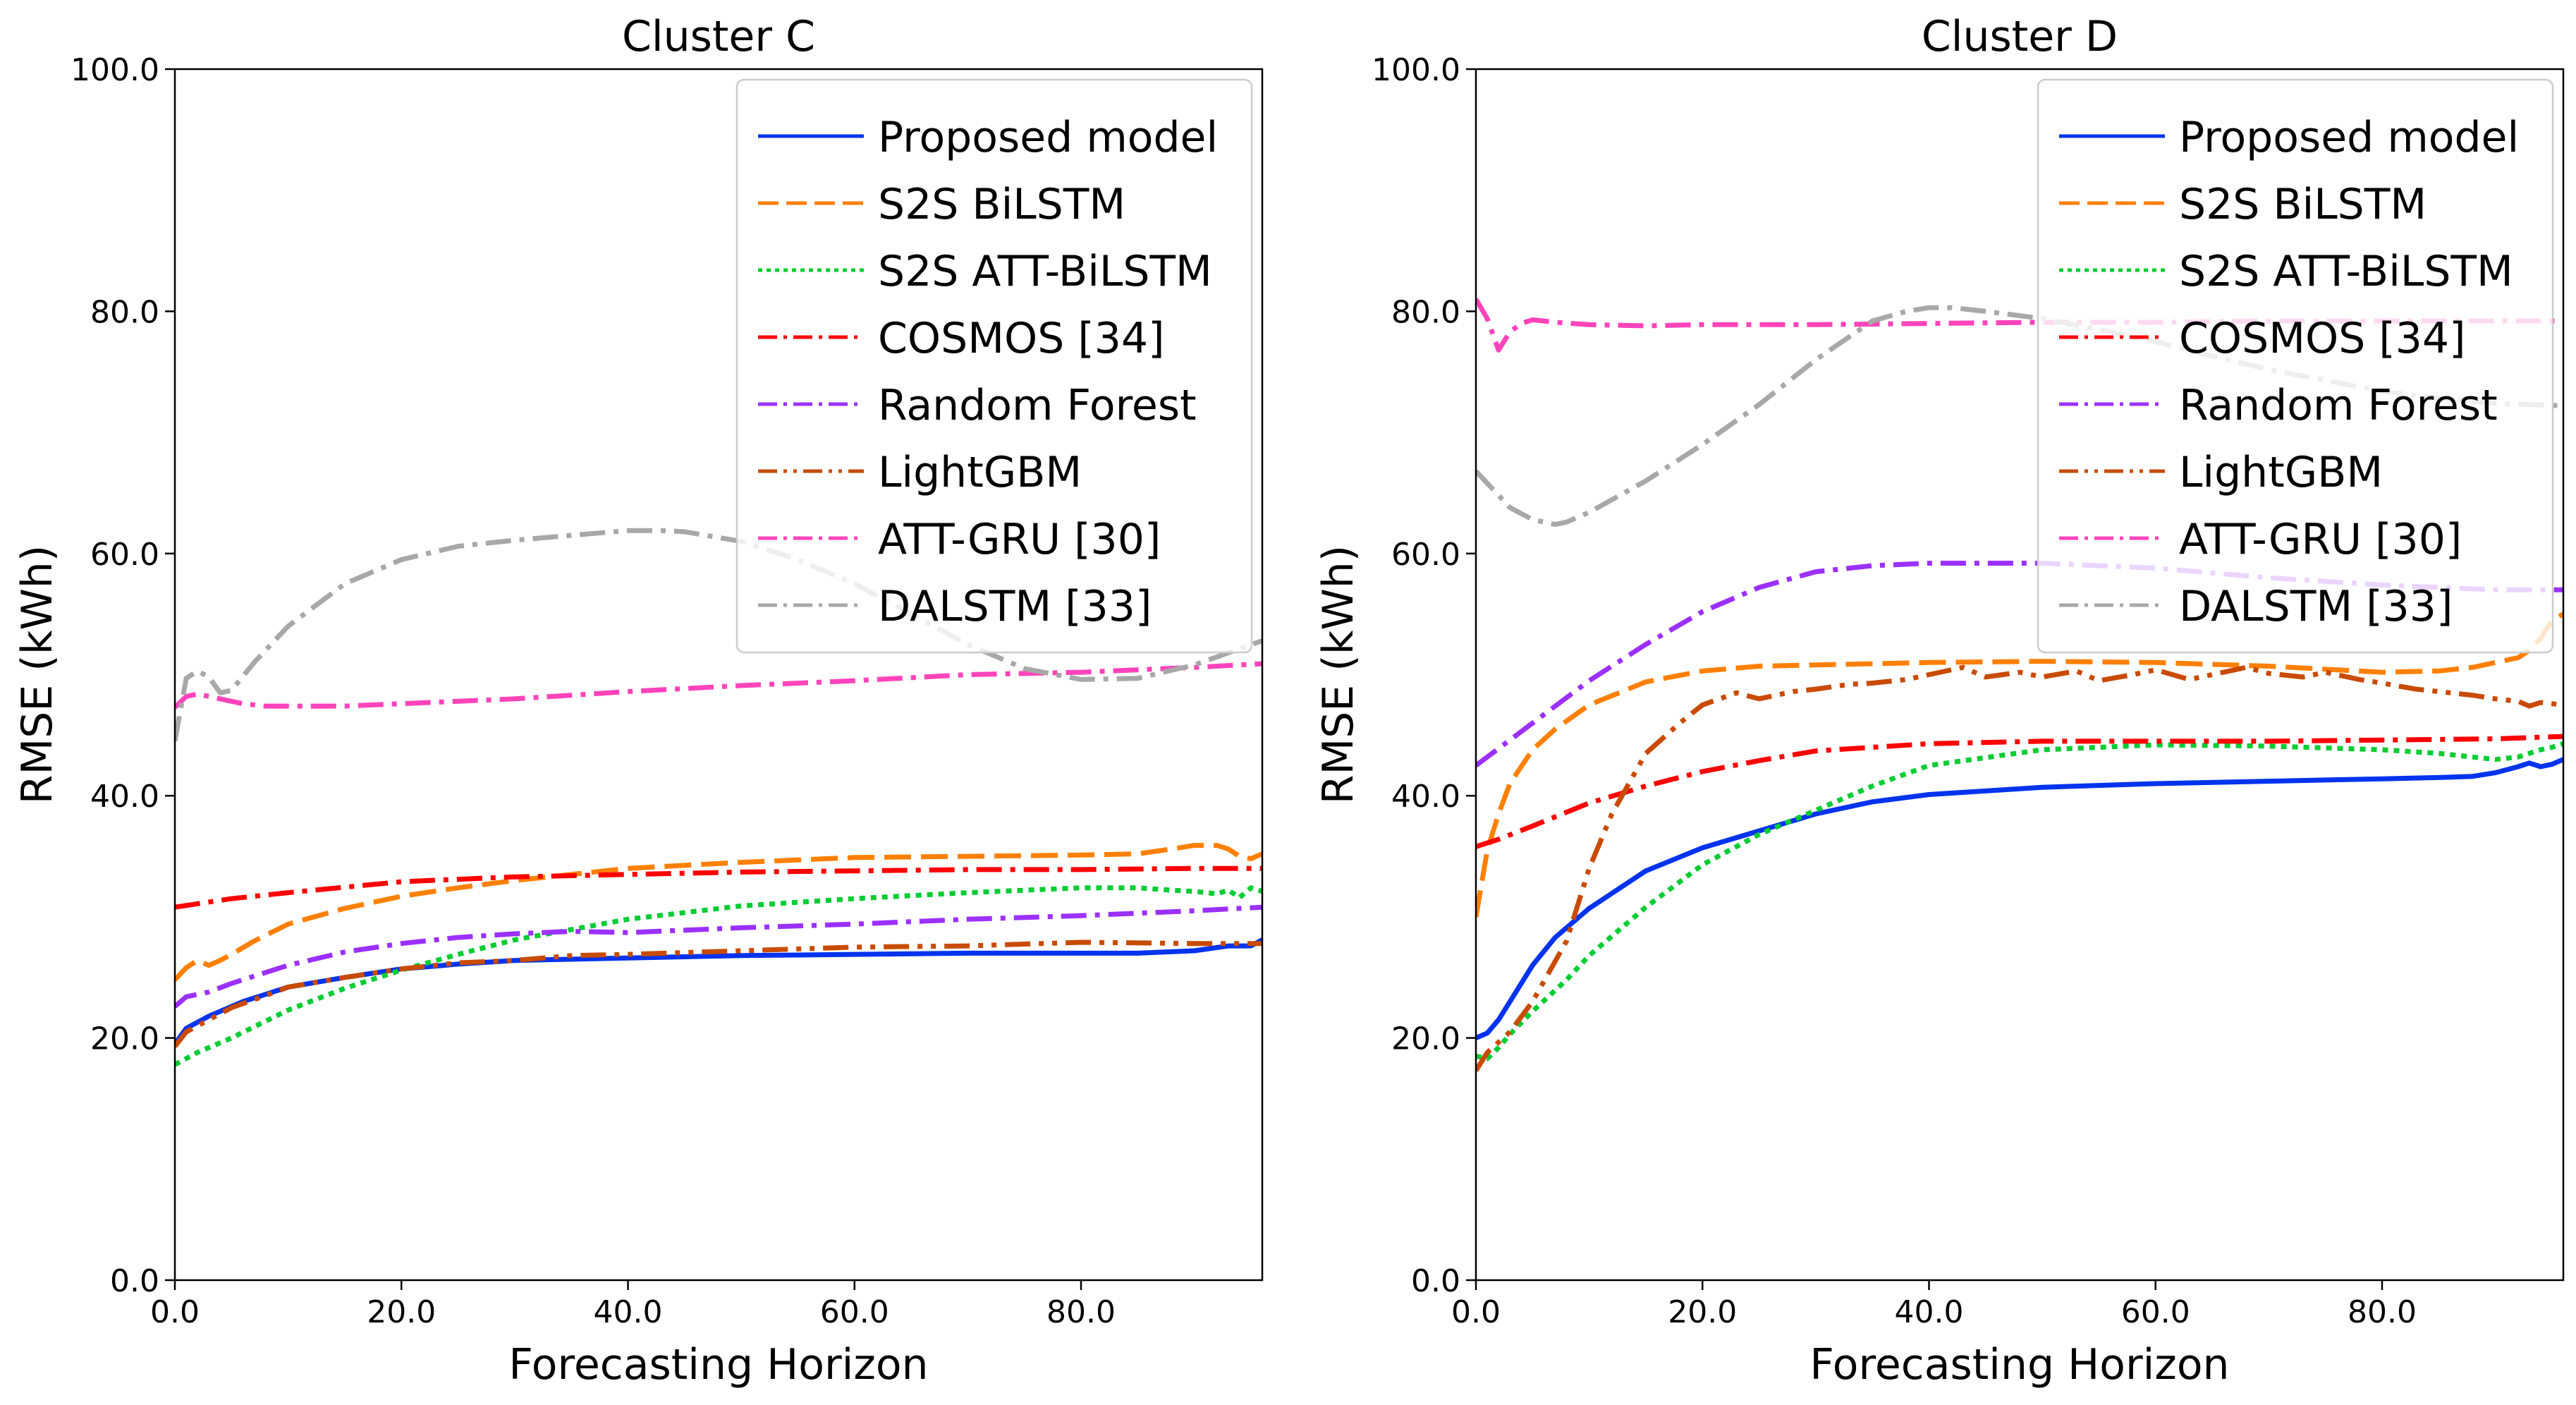 The image size is (2576, 1405). Describe the element at coordinates (719, 36) in the screenshot. I see `panel-1-title: Cluster C` at that location.